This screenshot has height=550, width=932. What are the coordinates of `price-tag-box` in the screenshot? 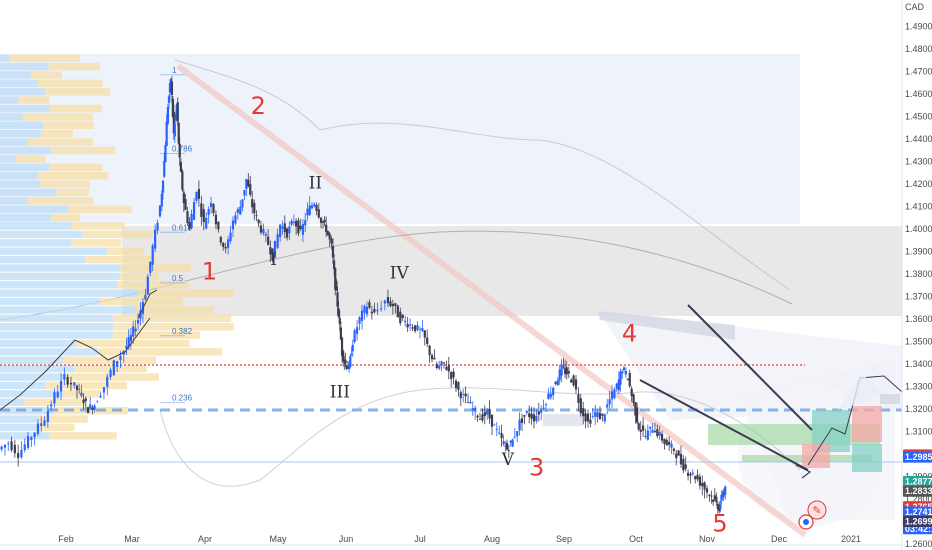 It's located at (917, 522).